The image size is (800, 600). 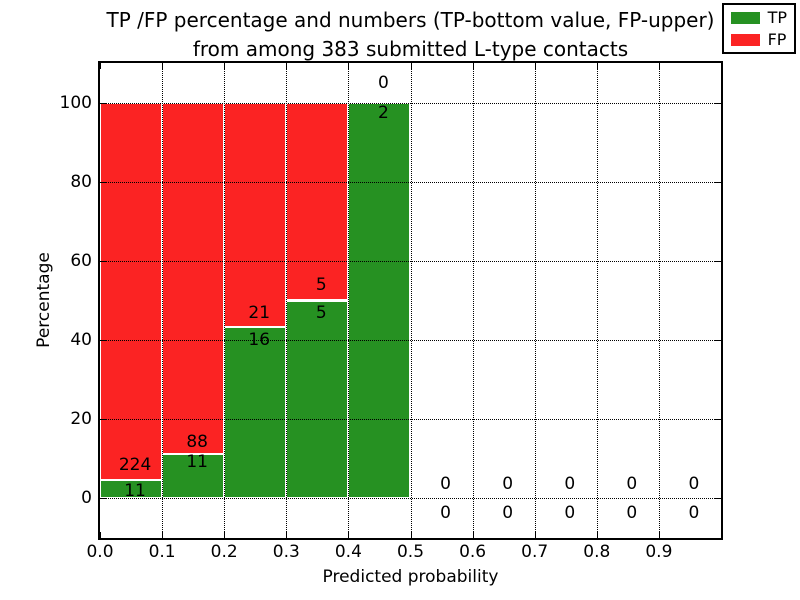 I want to click on x-tick-label: 0.4, so click(x=348, y=552).